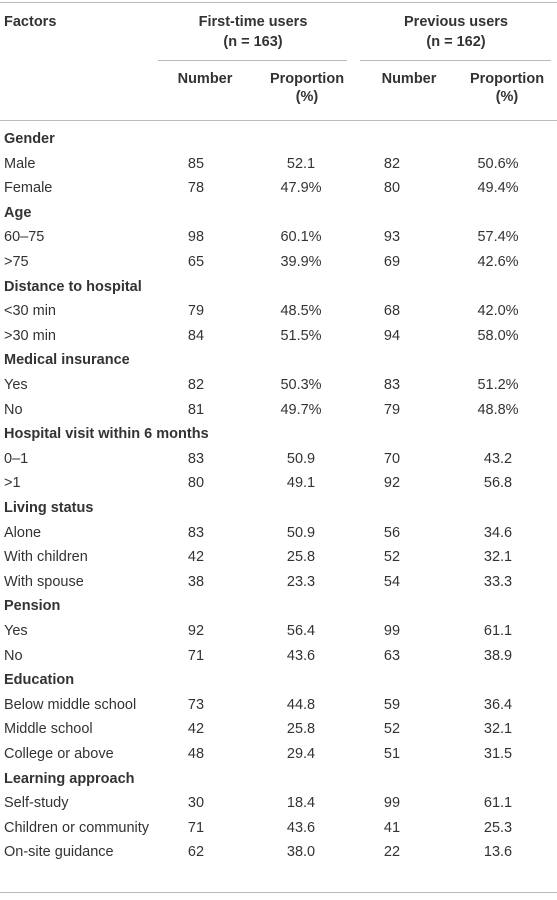 This screenshot has height=900, width=557. Describe the element at coordinates (196, 557) in the screenshot. I see `cell: 42` at that location.